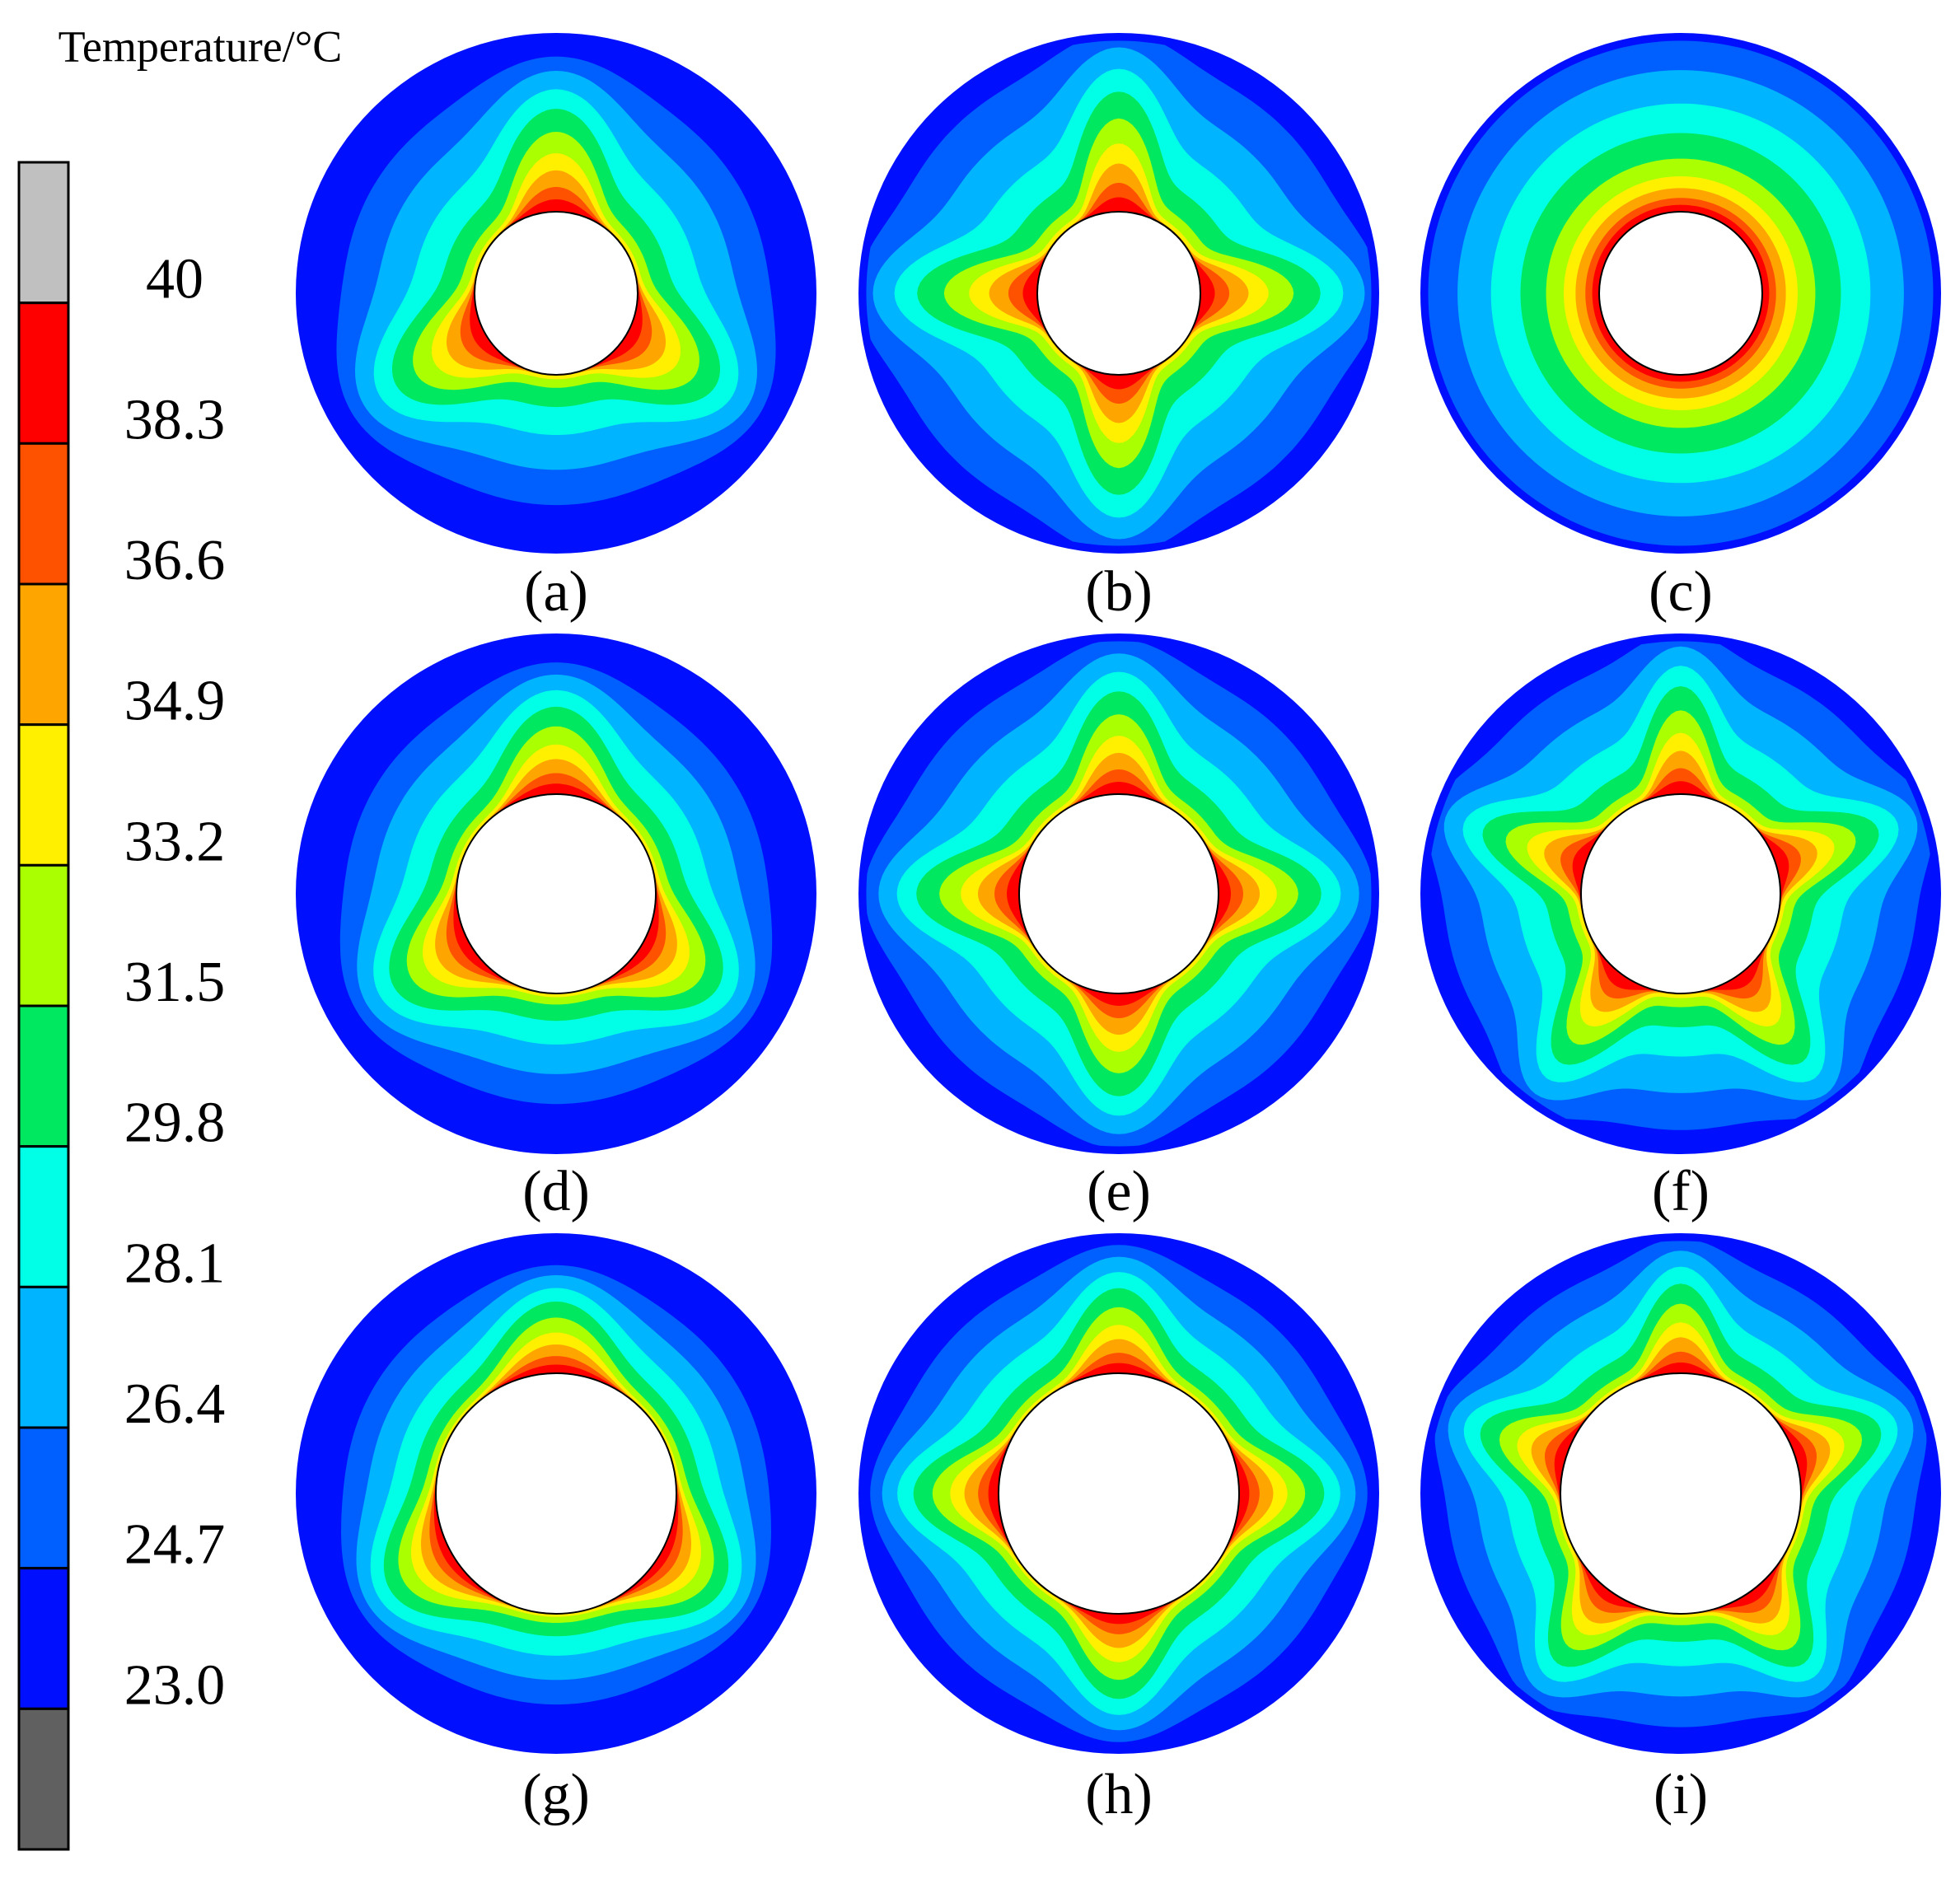 The image size is (1960, 1884). What do you see at coordinates (175, 1685) in the screenshot?
I see `legend-label: 23.0` at bounding box center [175, 1685].